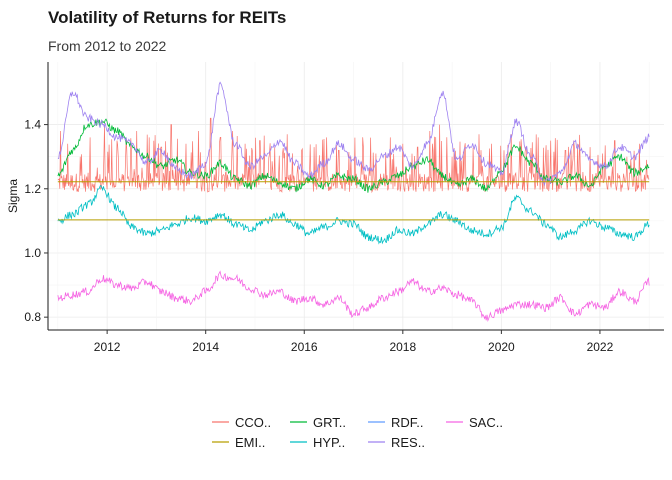  Describe the element at coordinates (36, 221) in the screenshot. I see `y-axis-ticks: 0.8 1.0 1.2 1.4` at that location.